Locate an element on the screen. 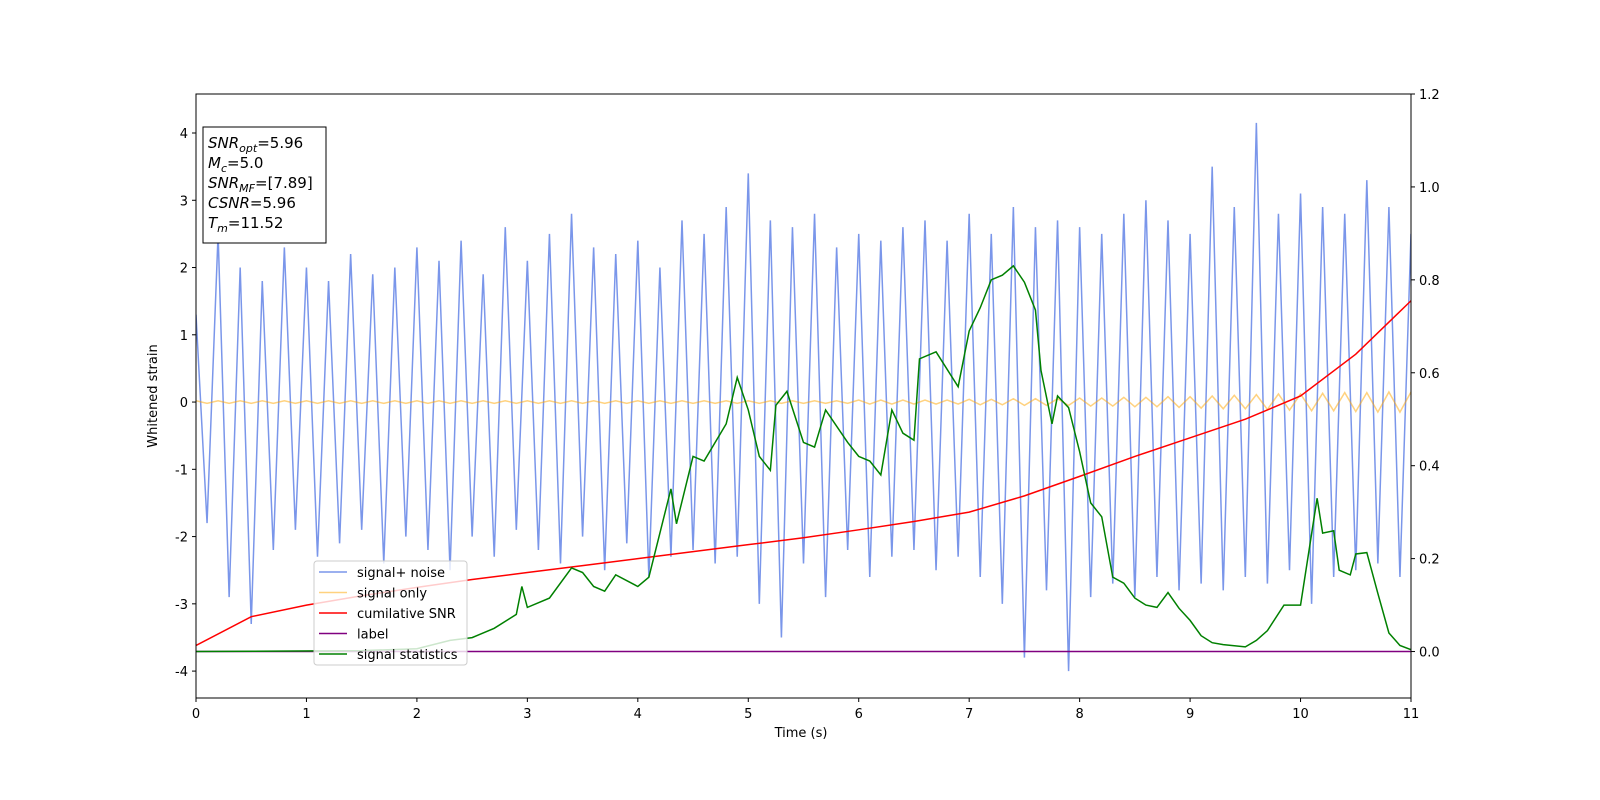  annotation-line: SNRopt=5.96 is located at coordinates (255, 144).